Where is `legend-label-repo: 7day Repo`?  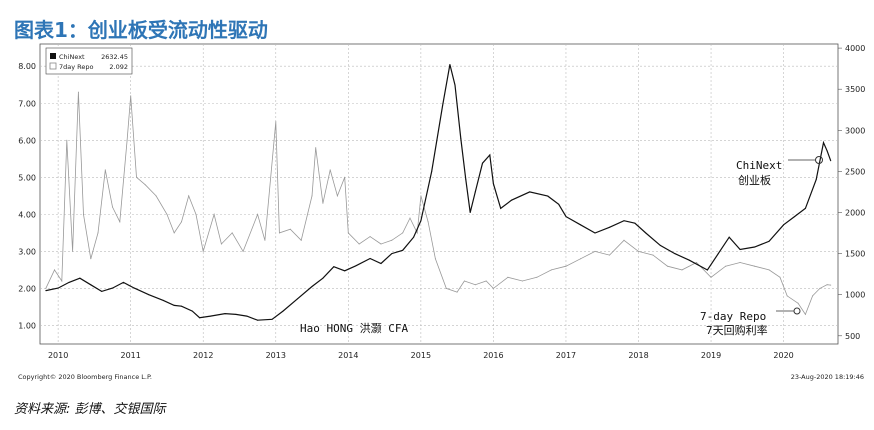 legend-label-repo: 7day Repo is located at coordinates (76, 67).